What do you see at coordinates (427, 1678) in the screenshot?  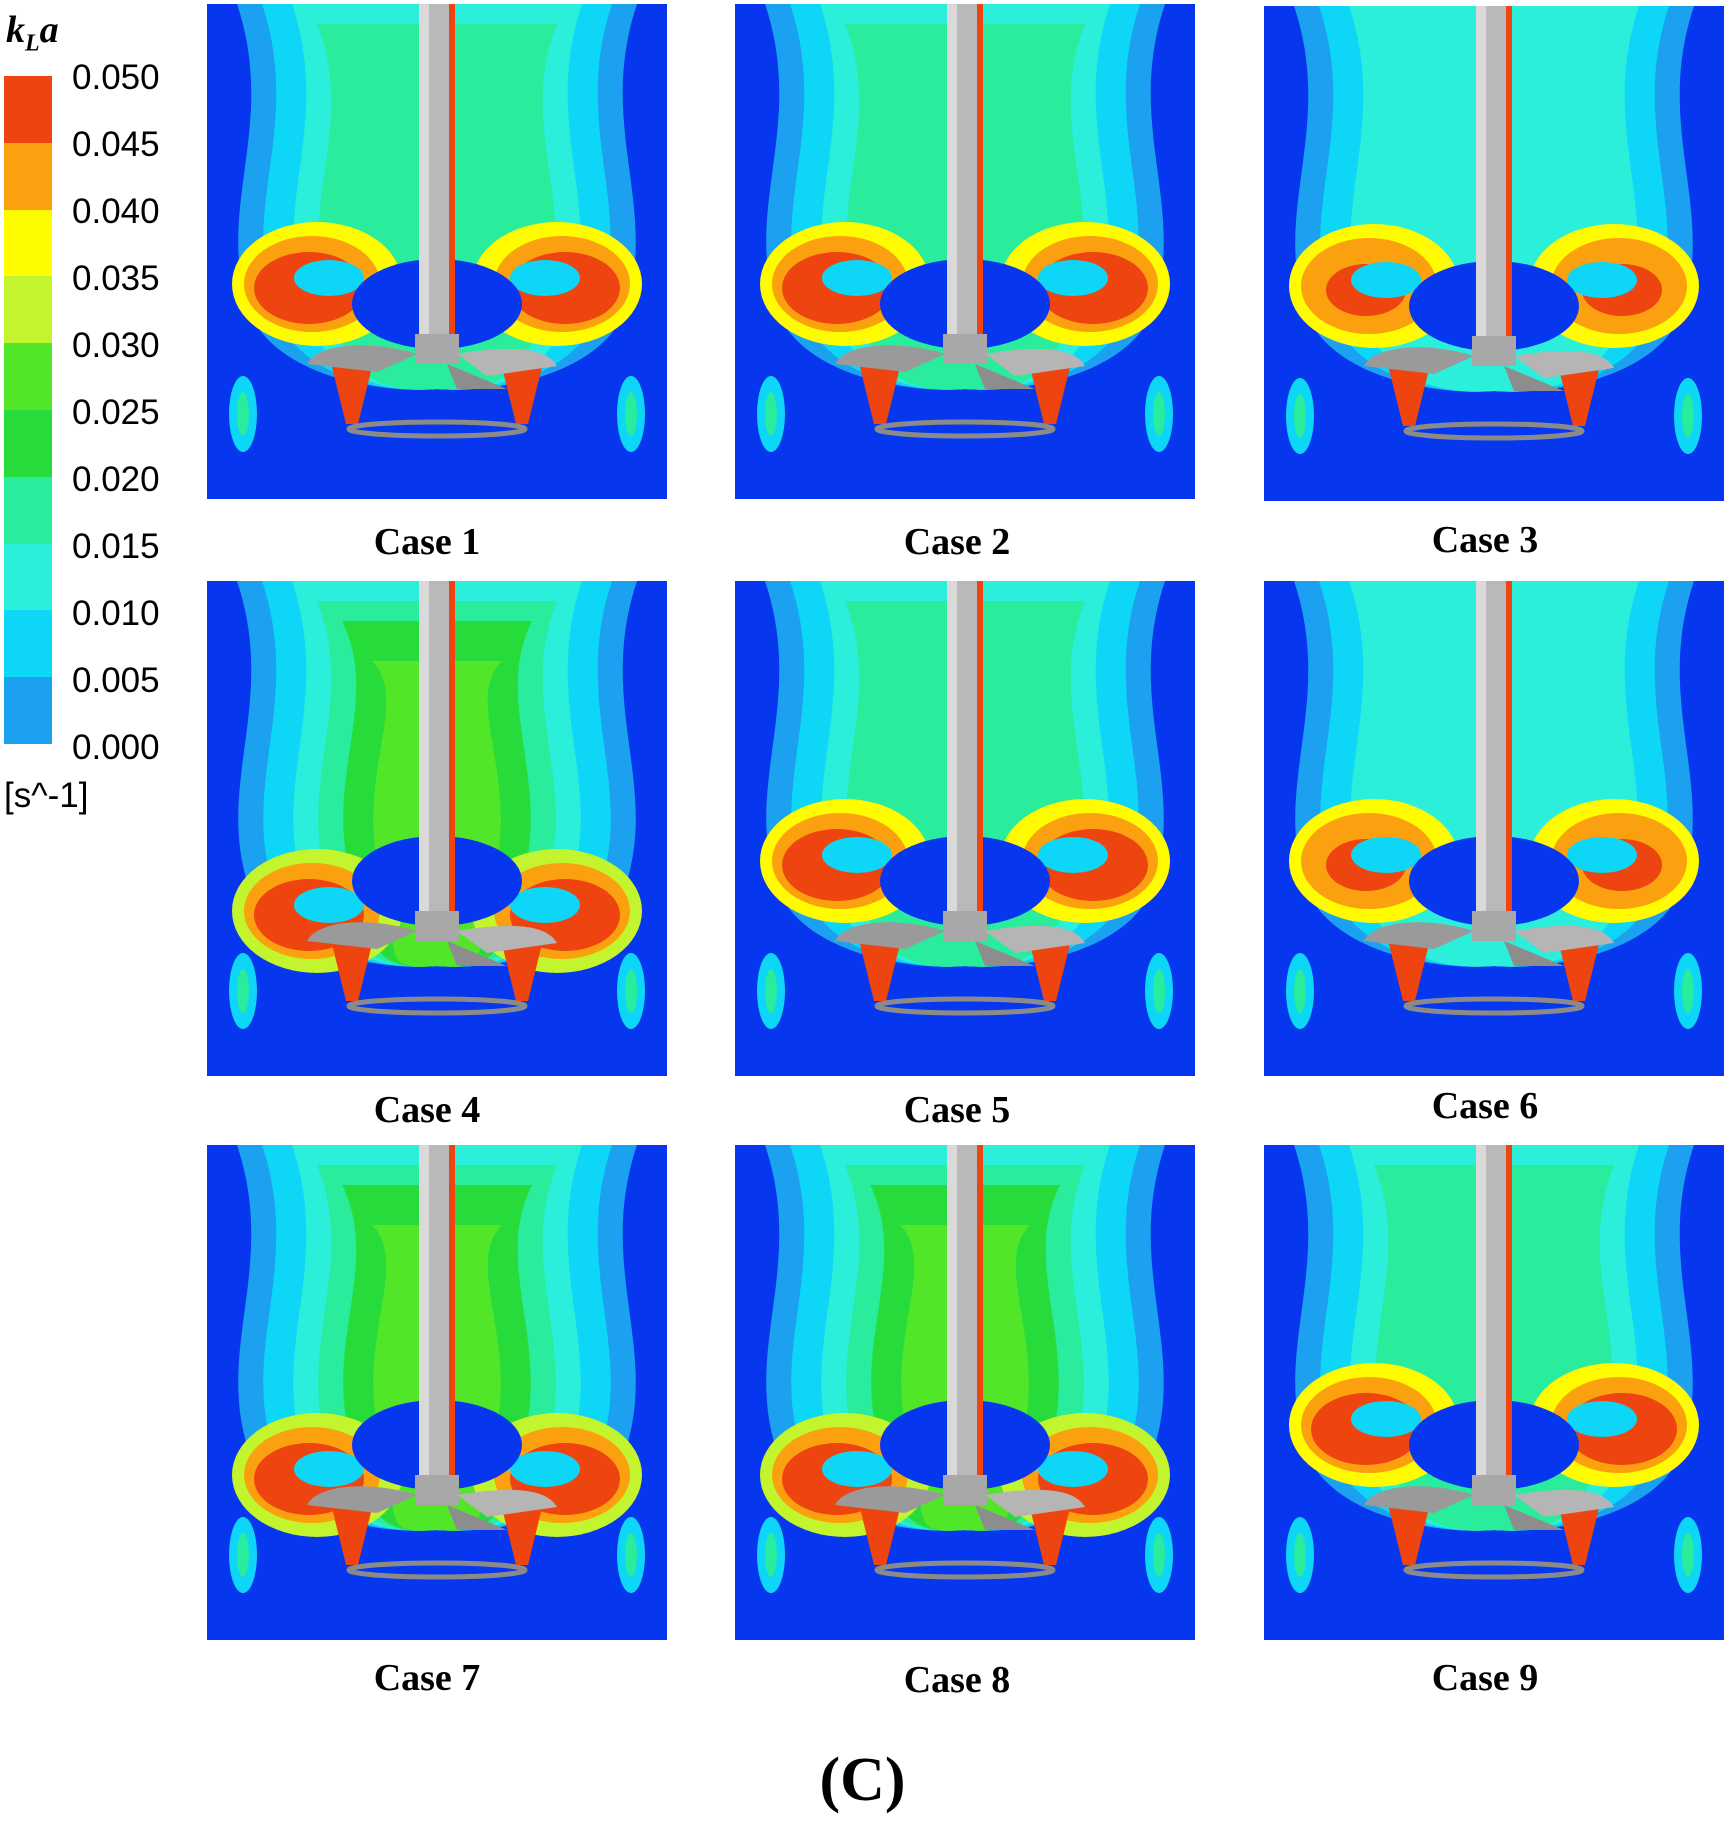 I see `case-label: Case 7` at bounding box center [427, 1678].